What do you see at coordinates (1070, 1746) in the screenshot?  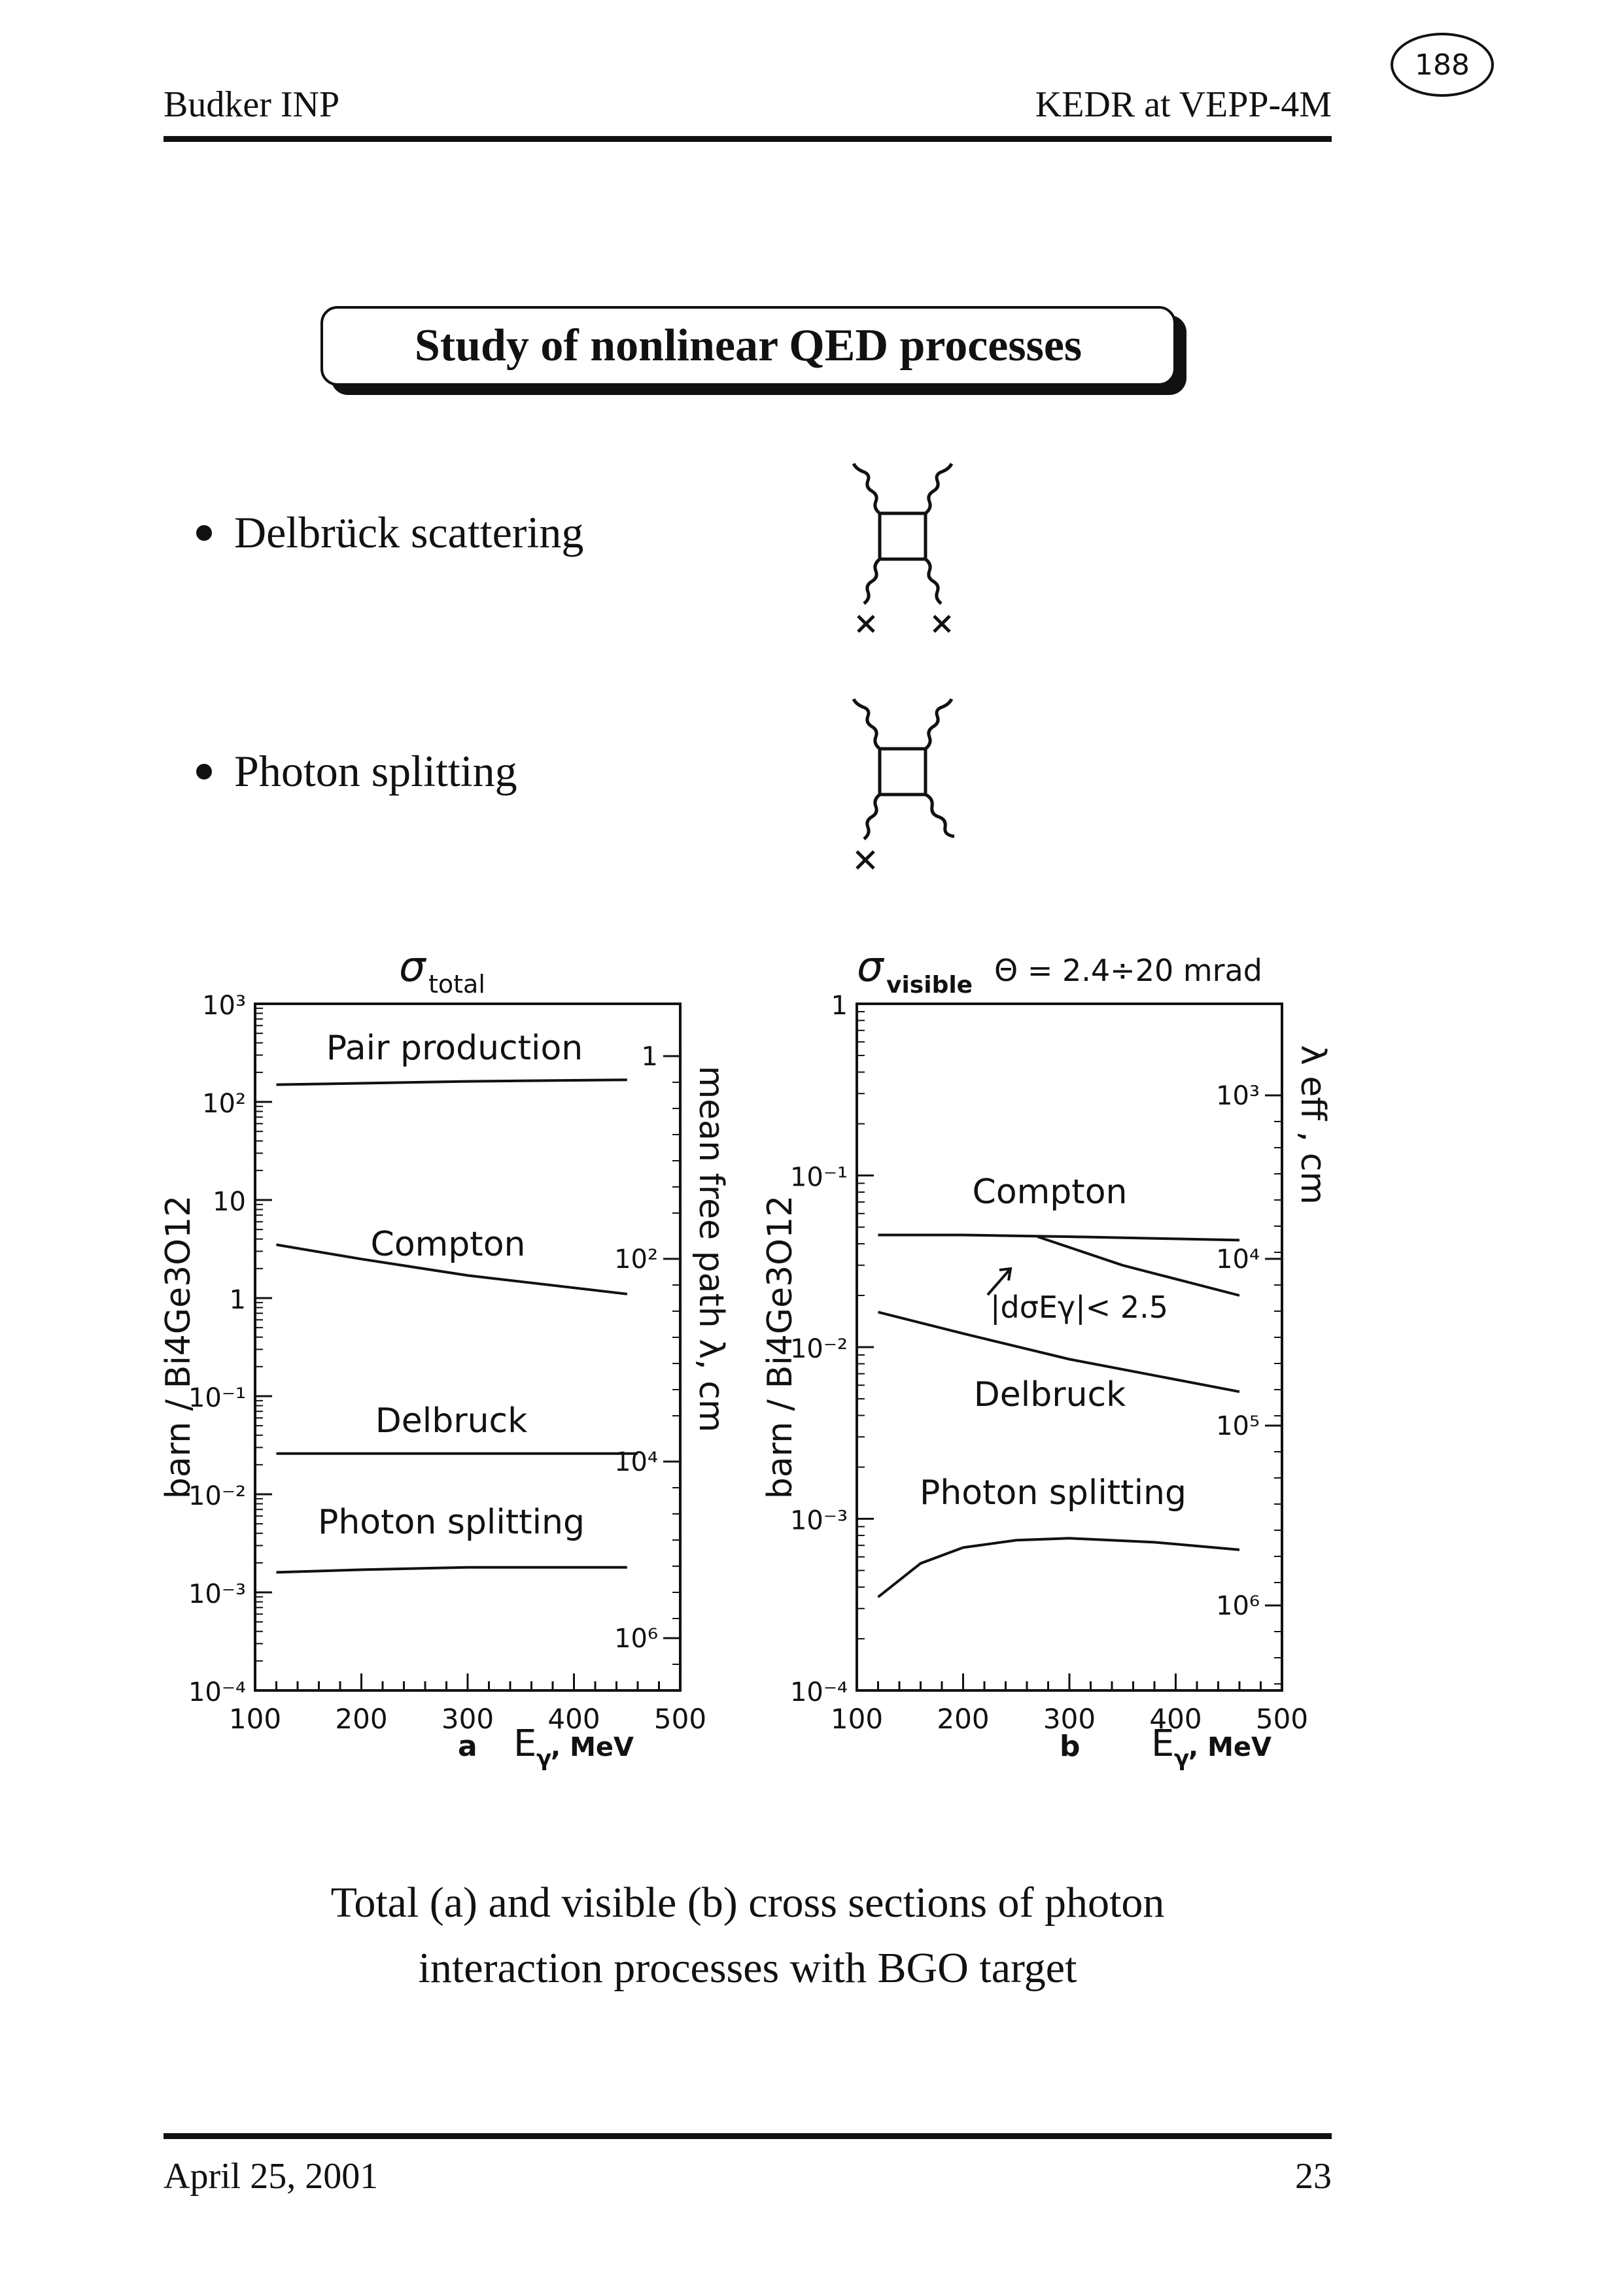 I see `panel-label: b` at bounding box center [1070, 1746].